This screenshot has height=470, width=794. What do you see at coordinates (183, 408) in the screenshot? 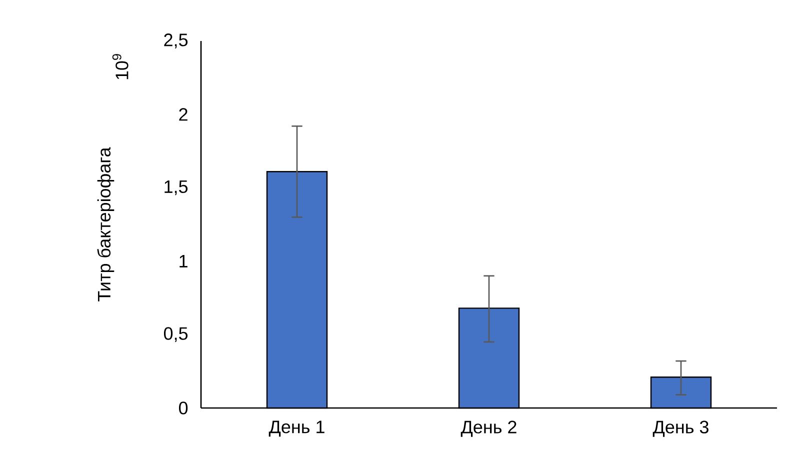
I see `y-tick-label: 0` at bounding box center [183, 408].